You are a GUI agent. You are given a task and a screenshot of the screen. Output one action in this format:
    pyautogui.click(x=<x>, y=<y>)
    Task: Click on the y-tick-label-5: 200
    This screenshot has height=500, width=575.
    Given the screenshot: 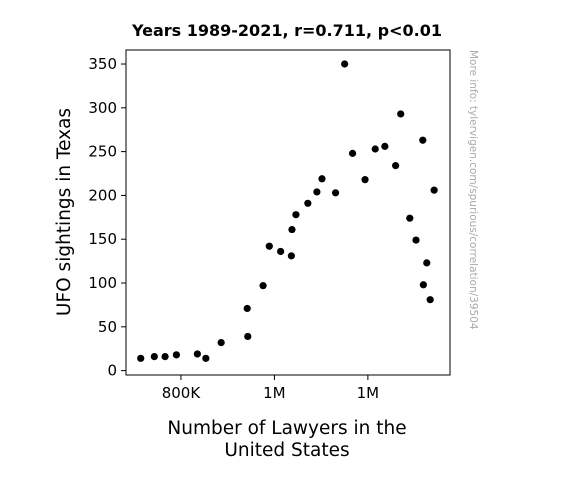 What is the action you would take?
    pyautogui.click(x=102, y=195)
    